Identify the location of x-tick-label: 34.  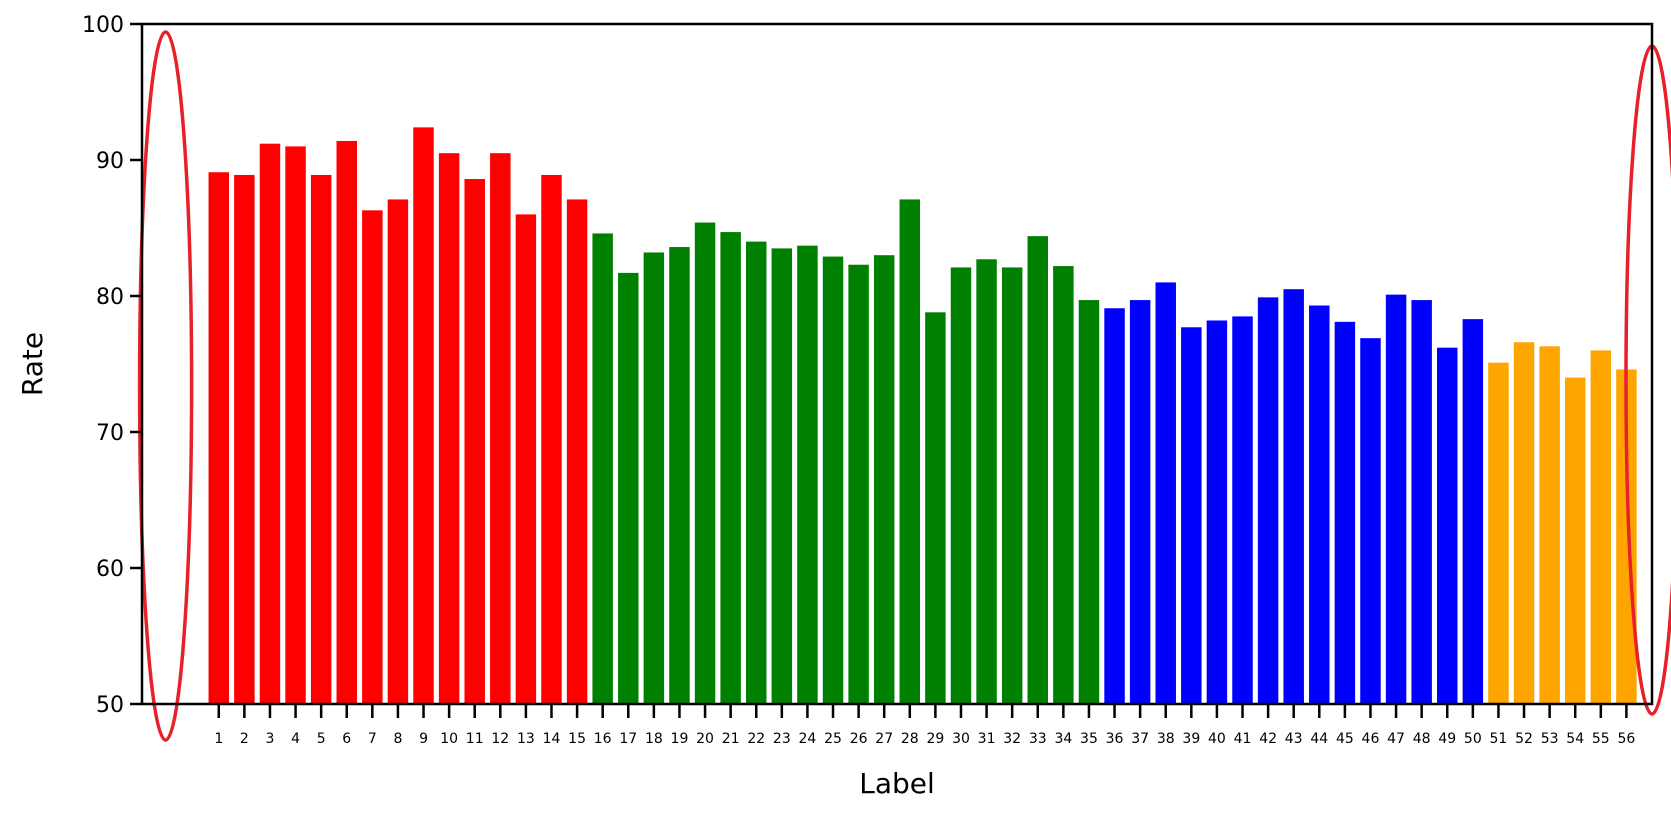
(1063, 739).